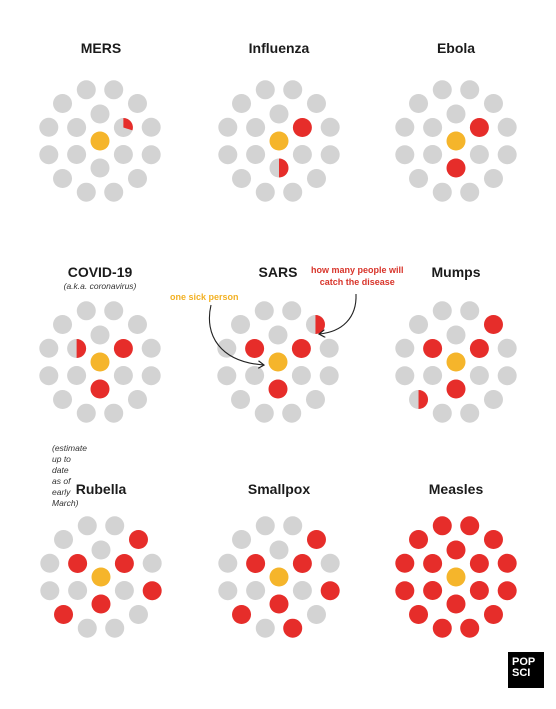 The height and width of the screenshot is (709, 556). I want to click on estimate-note-line1: (estimate up to date, so click(69, 459).